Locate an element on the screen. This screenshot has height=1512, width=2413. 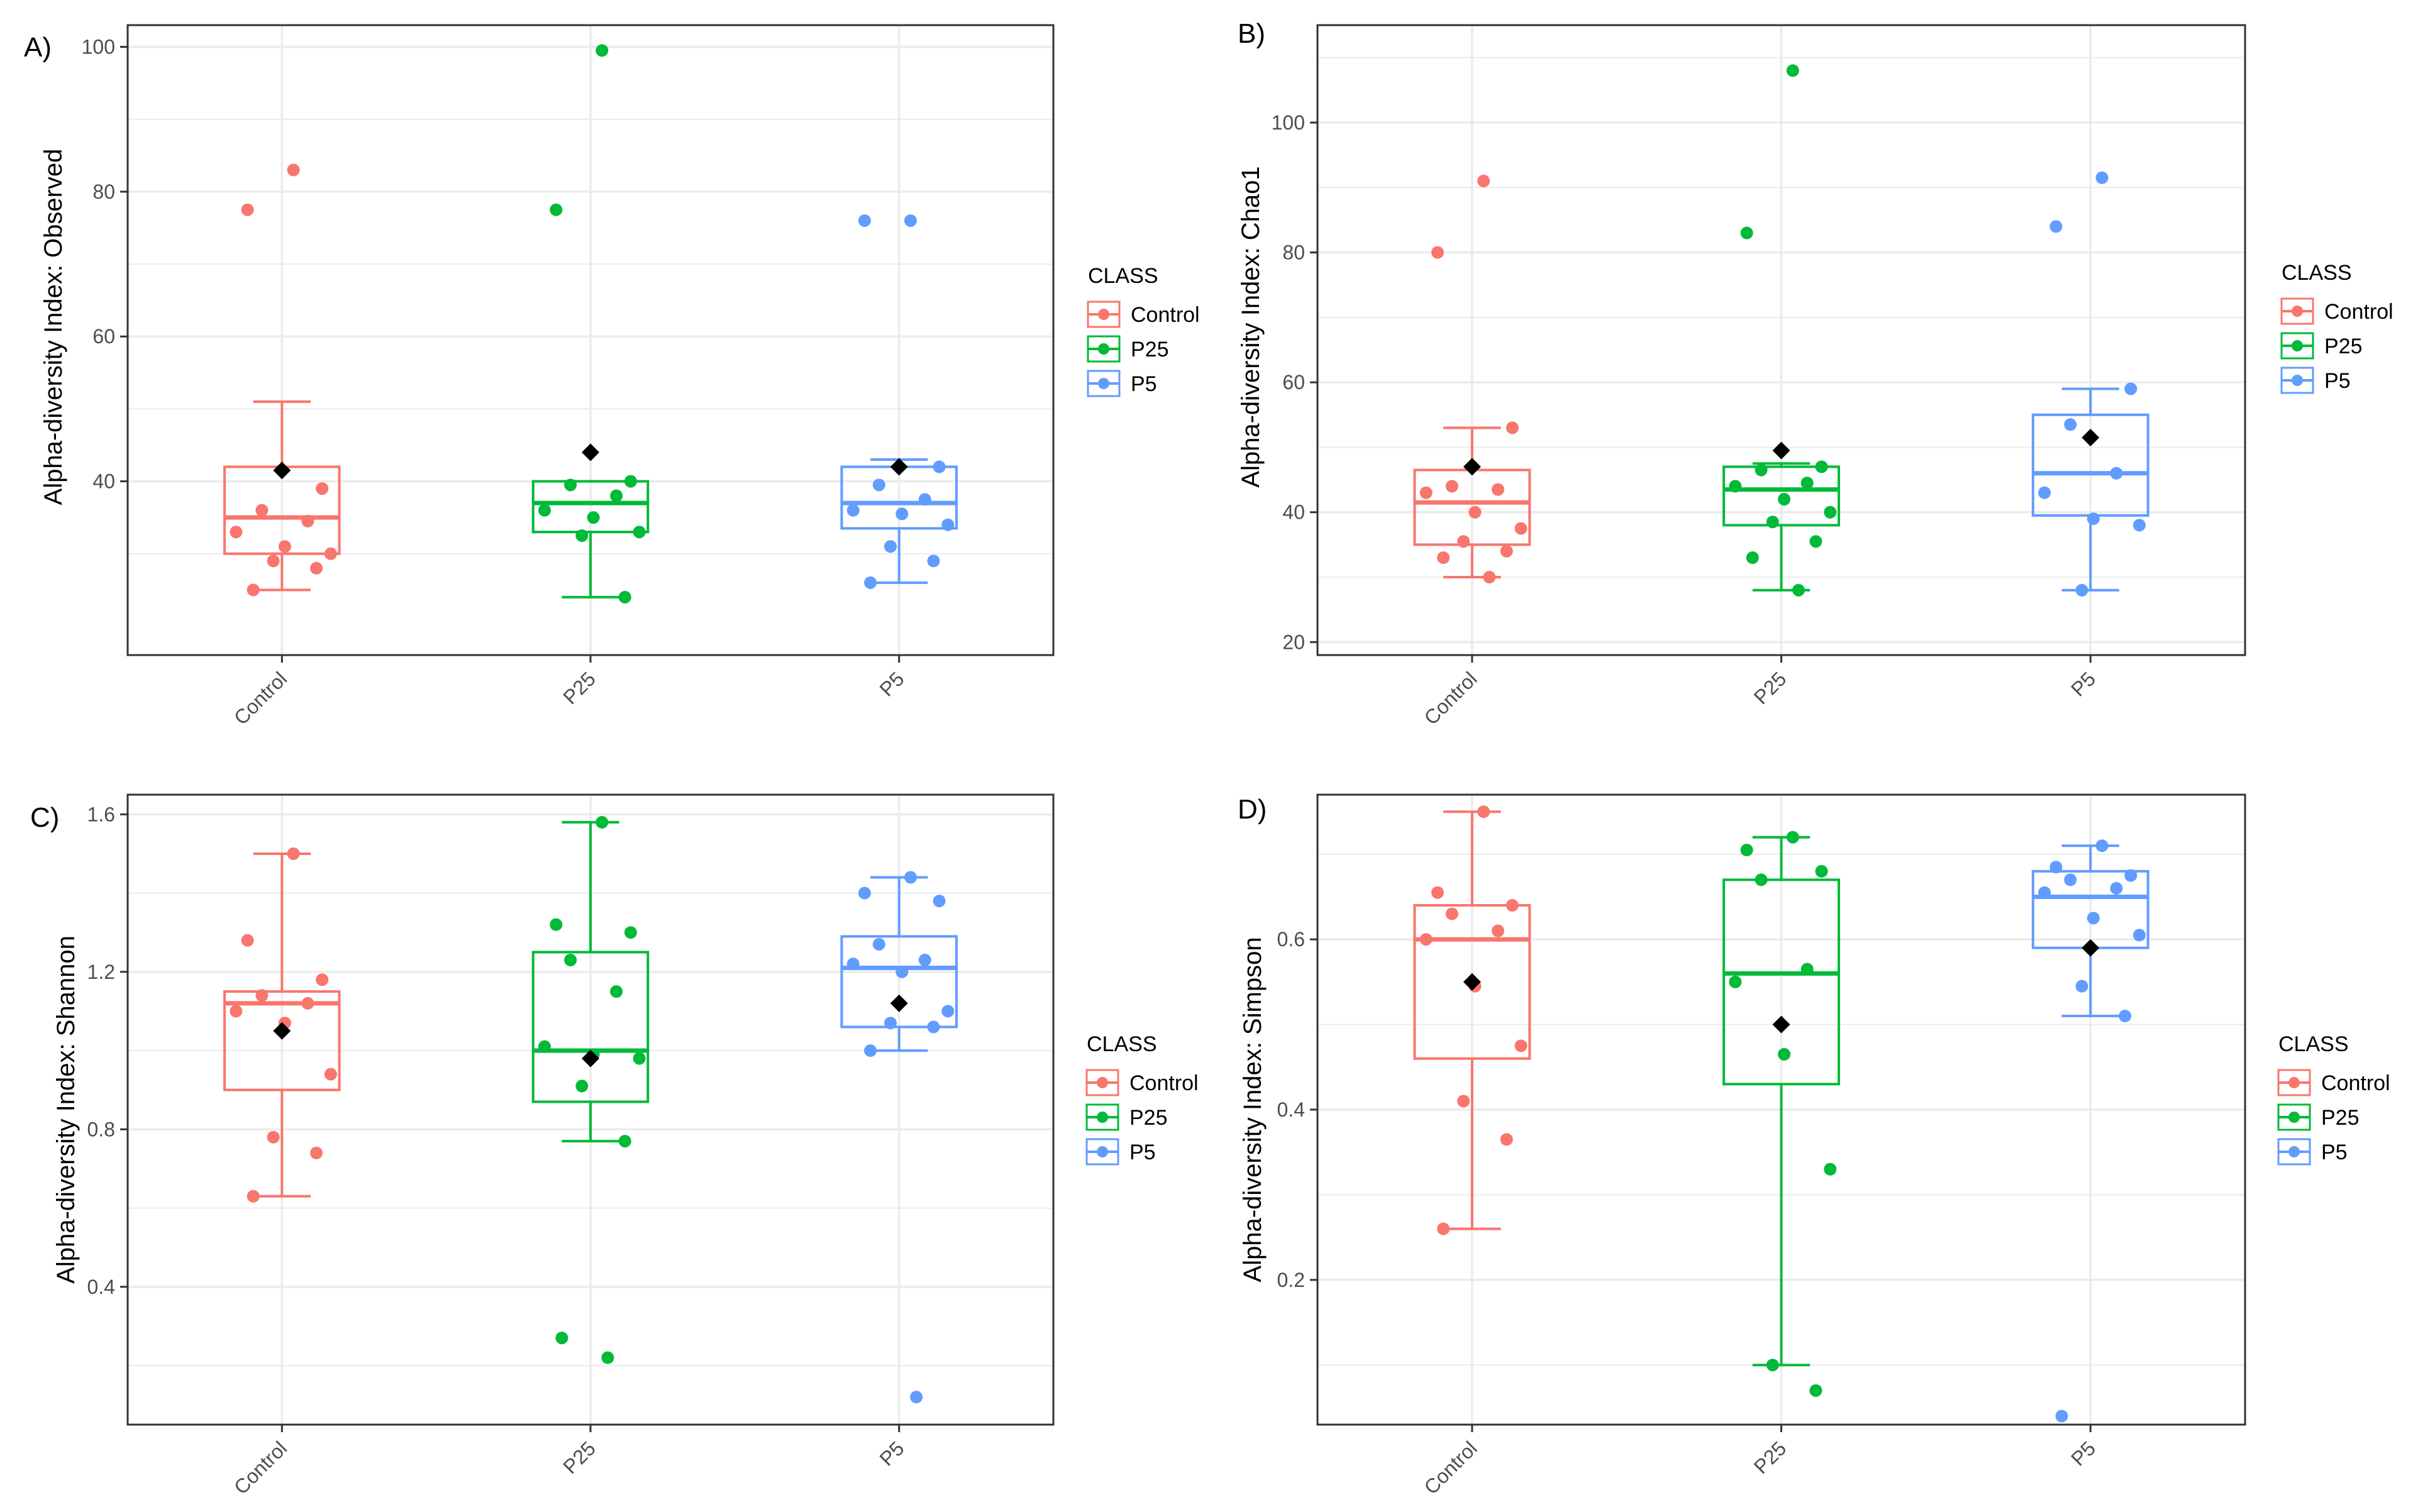
y-axis-title: Alpha-diversity Index: Observed is located at coordinates (53, 327).